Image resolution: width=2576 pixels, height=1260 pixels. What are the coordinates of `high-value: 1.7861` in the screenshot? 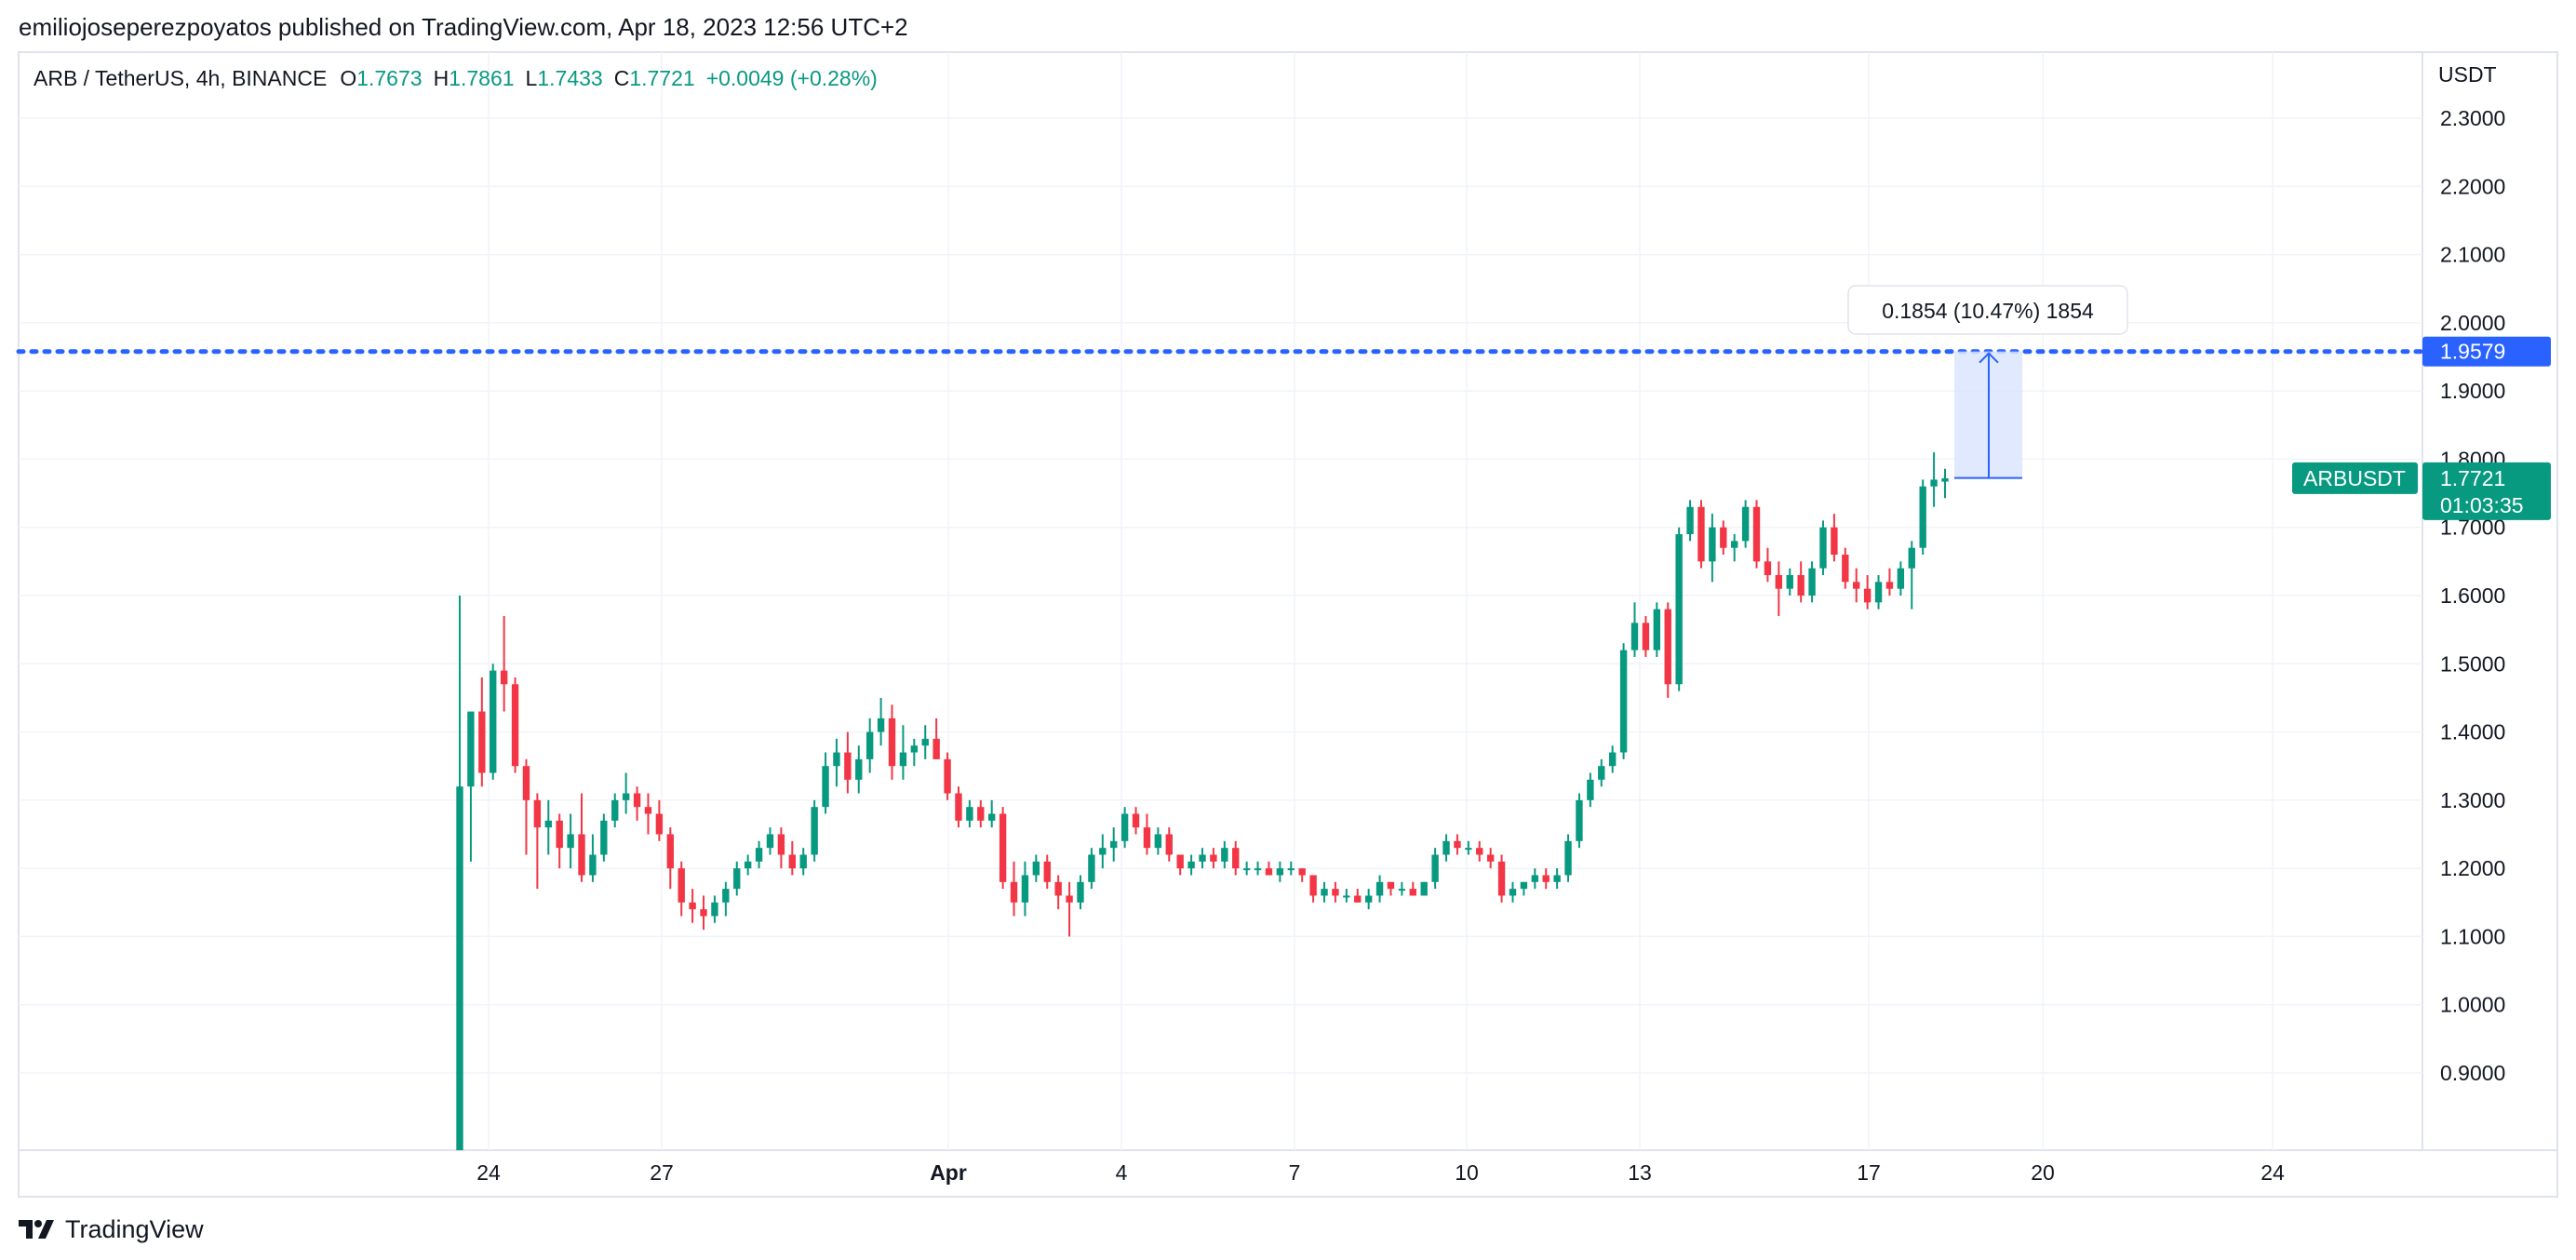 It's located at (481, 78).